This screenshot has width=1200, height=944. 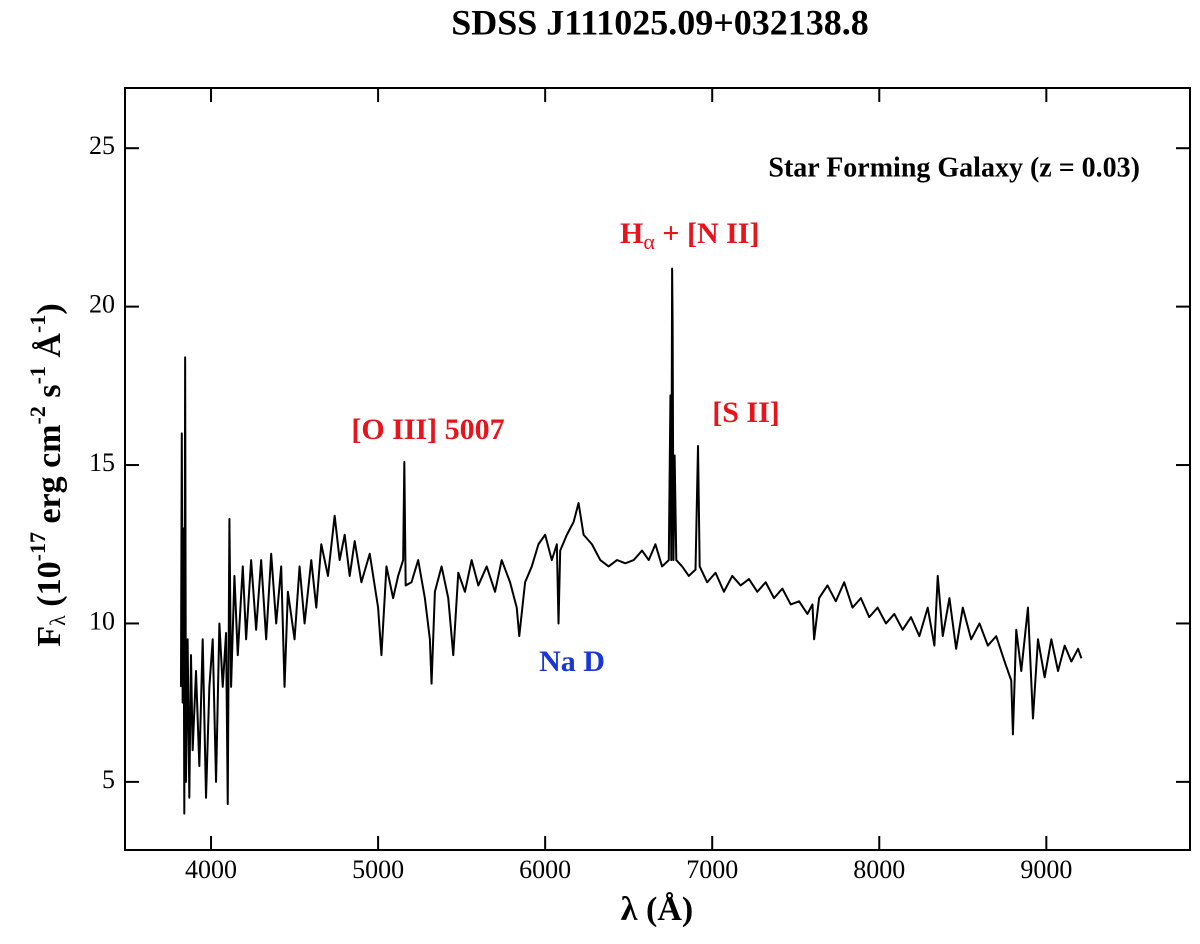 I want to click on x-tick-label: 7000, so click(x=712, y=869).